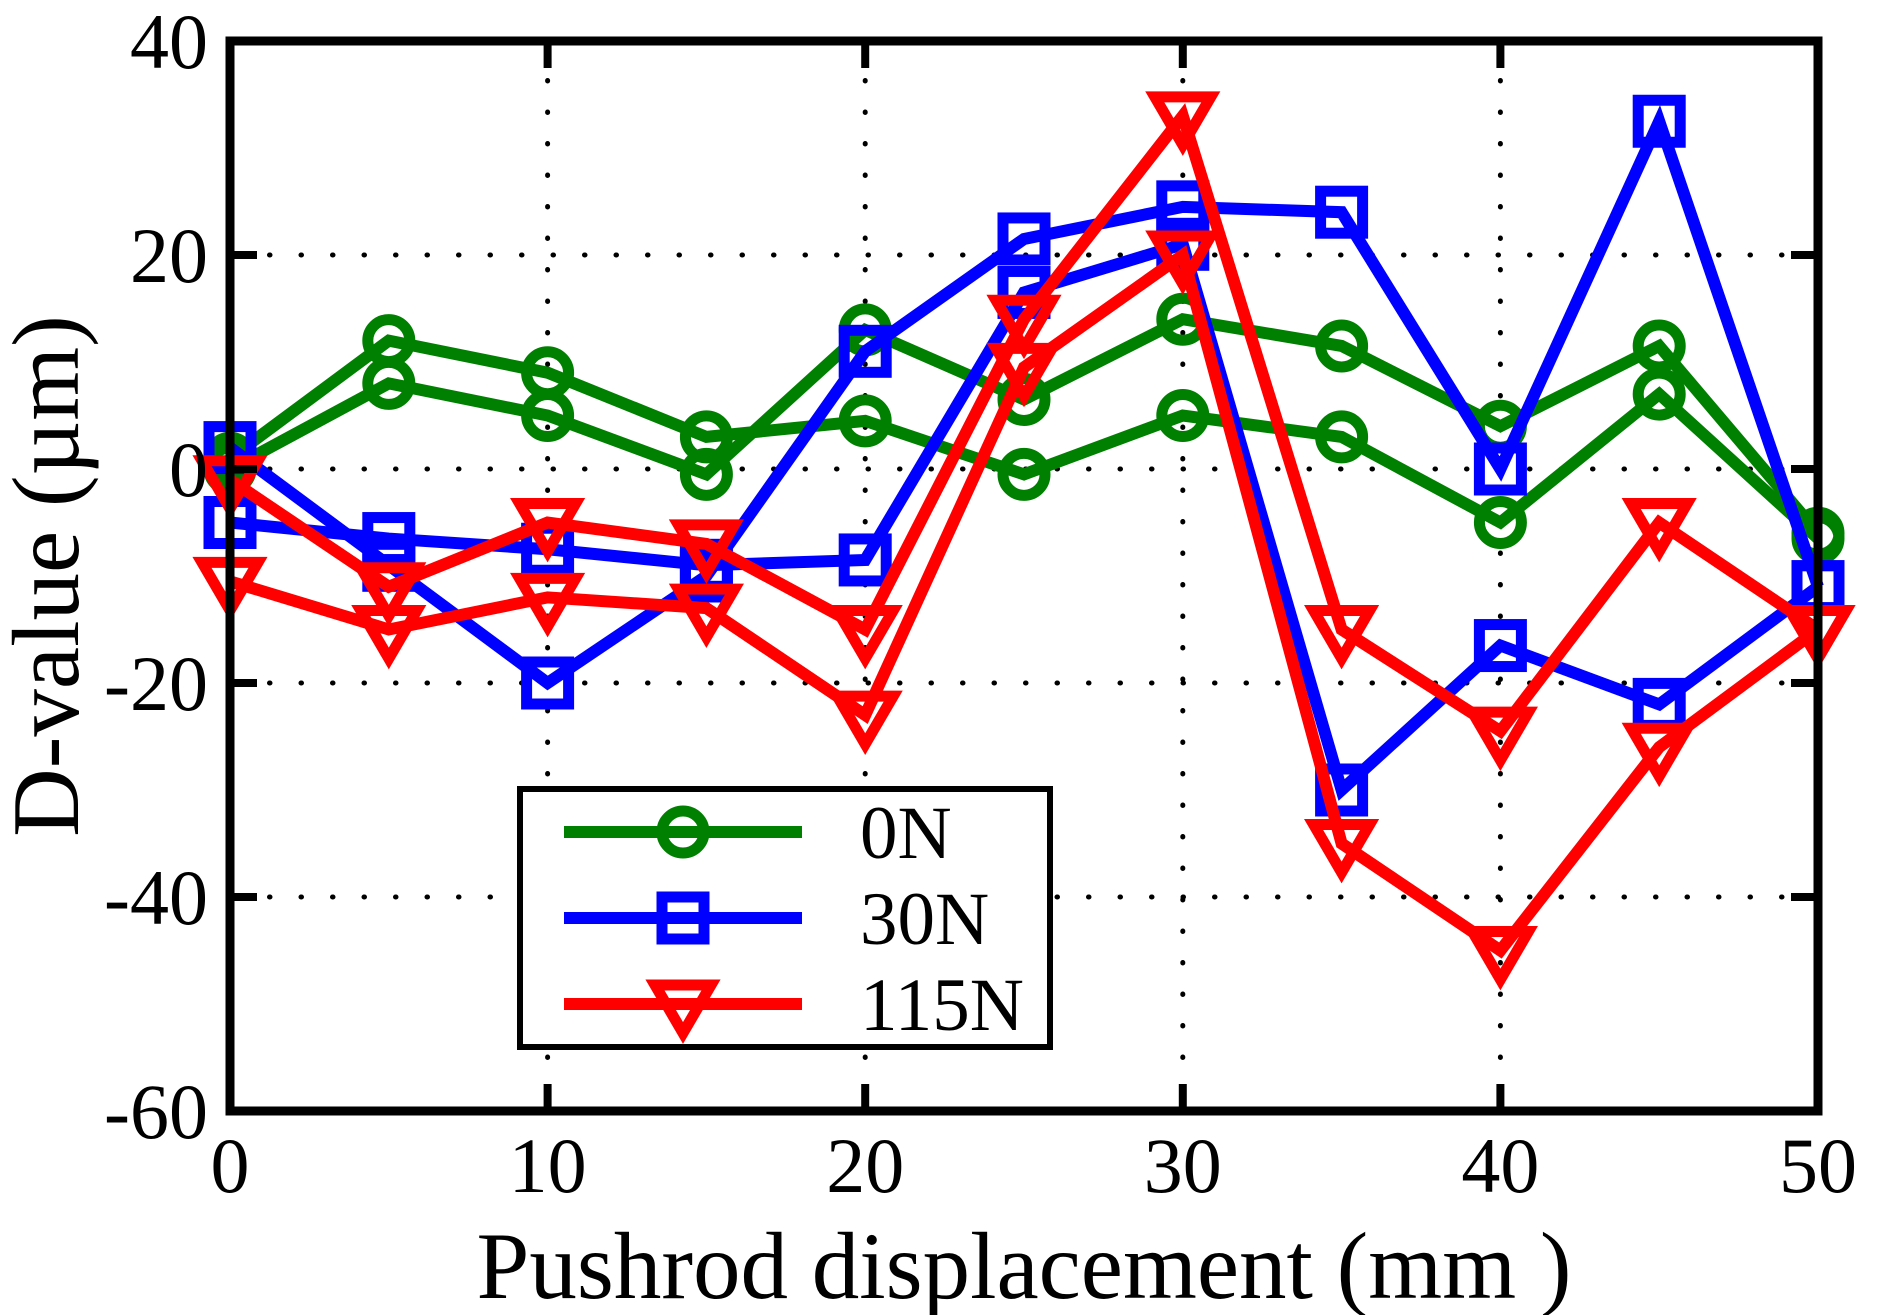  I want to click on y-axis-title: D-value (µm), so click(49, 576).